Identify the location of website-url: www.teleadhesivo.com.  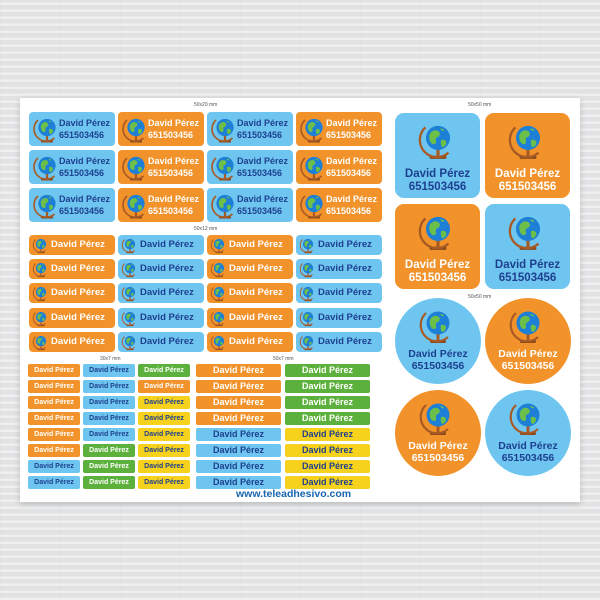
(294, 494).